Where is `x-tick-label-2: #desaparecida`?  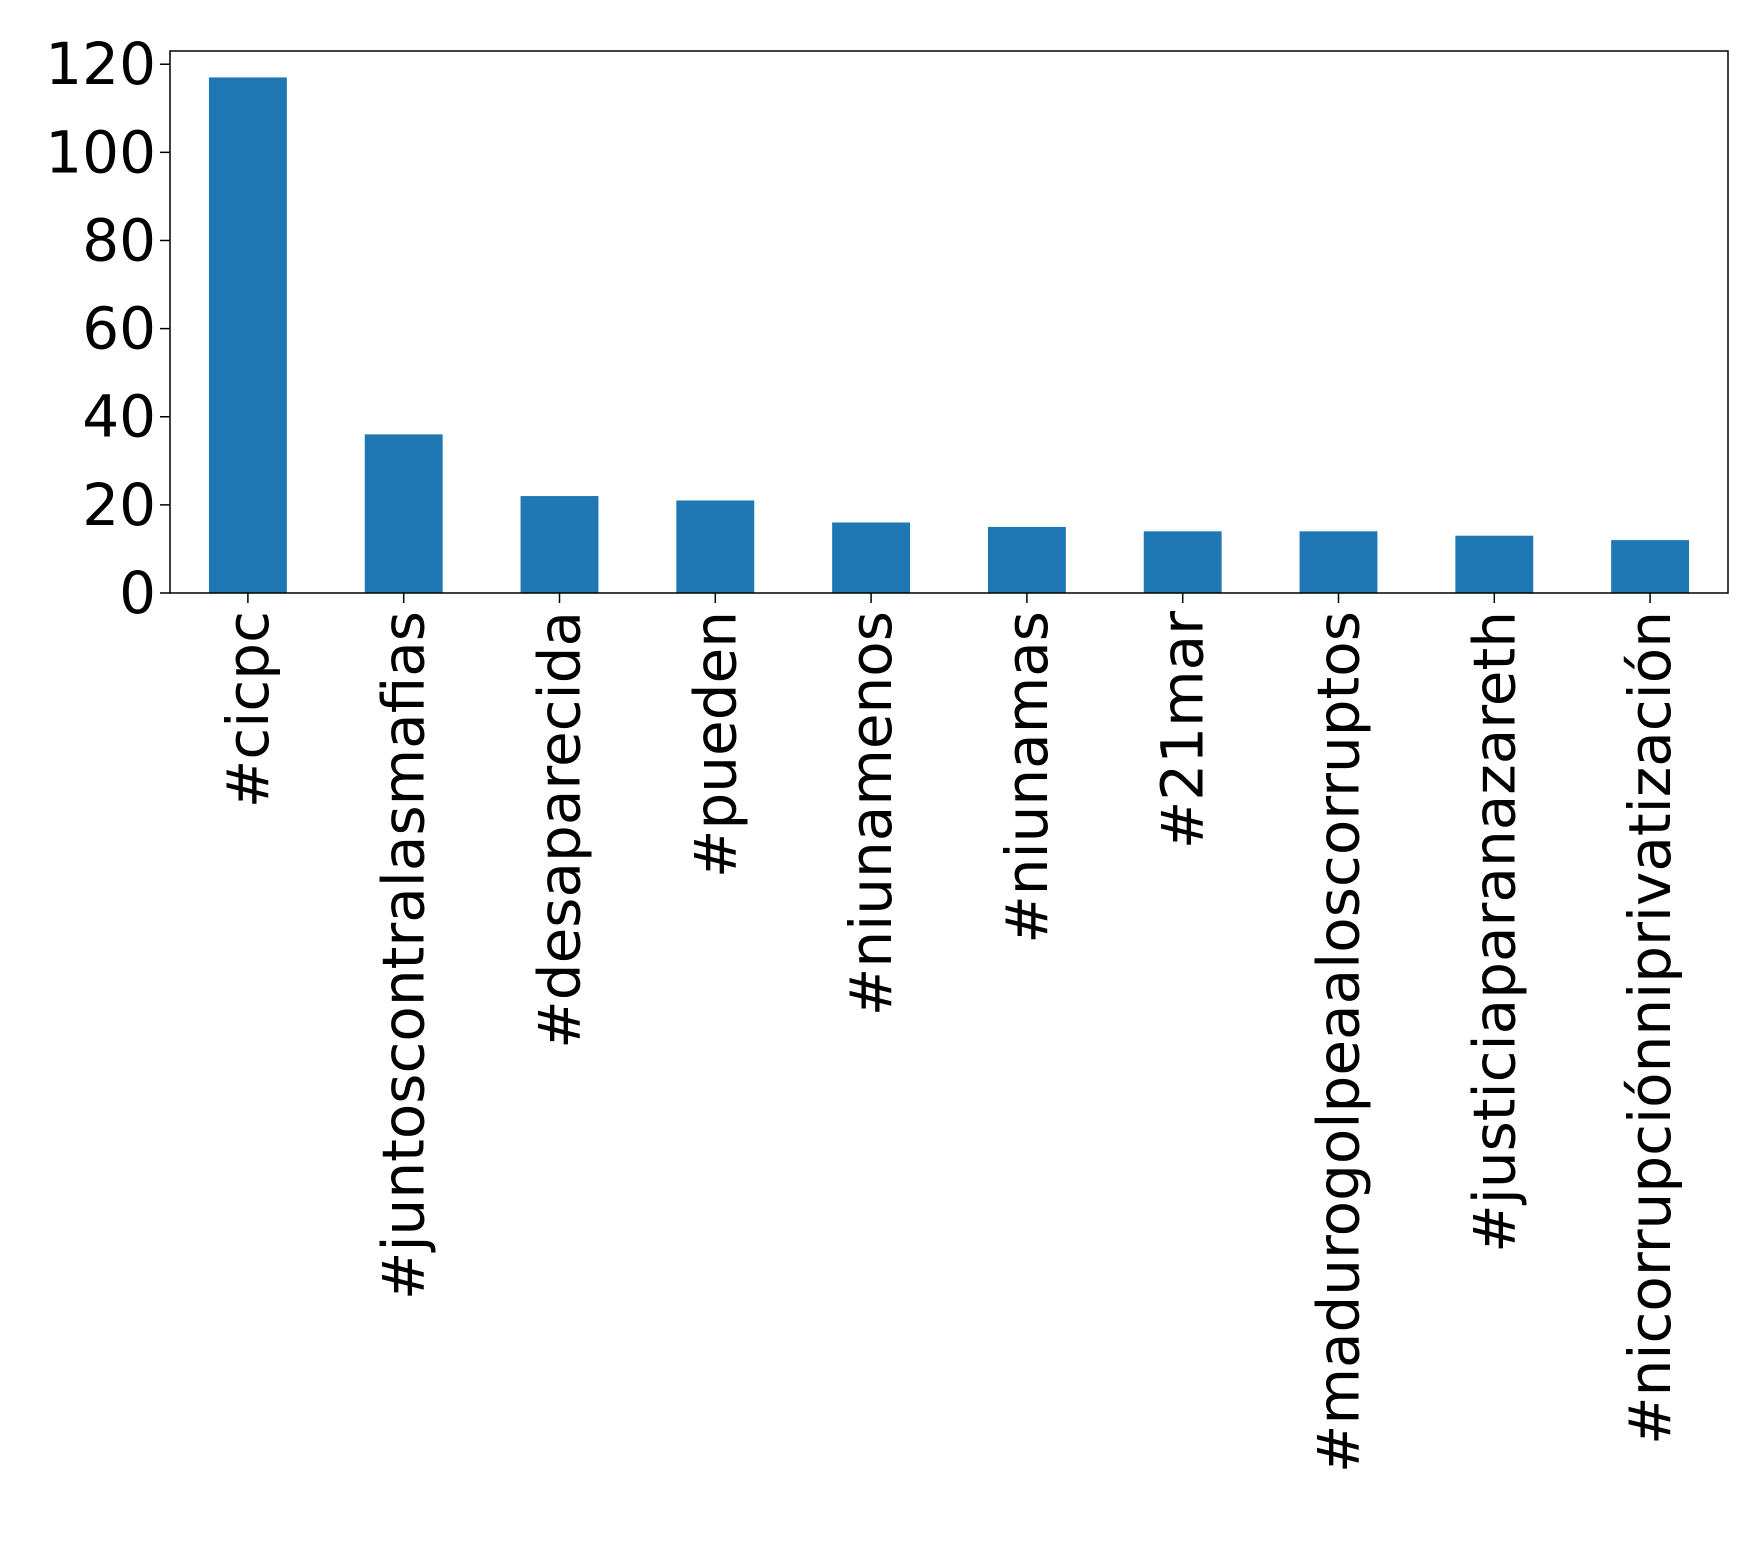
x-tick-label-2: #desaparecida is located at coordinates (560, 830).